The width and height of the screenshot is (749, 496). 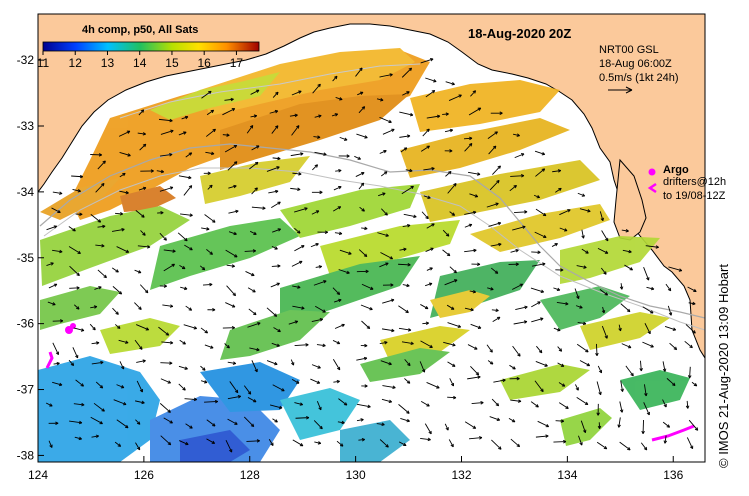 What do you see at coordinates (620, 90) in the screenshot?
I see `velocity-arrow-icon` at bounding box center [620, 90].